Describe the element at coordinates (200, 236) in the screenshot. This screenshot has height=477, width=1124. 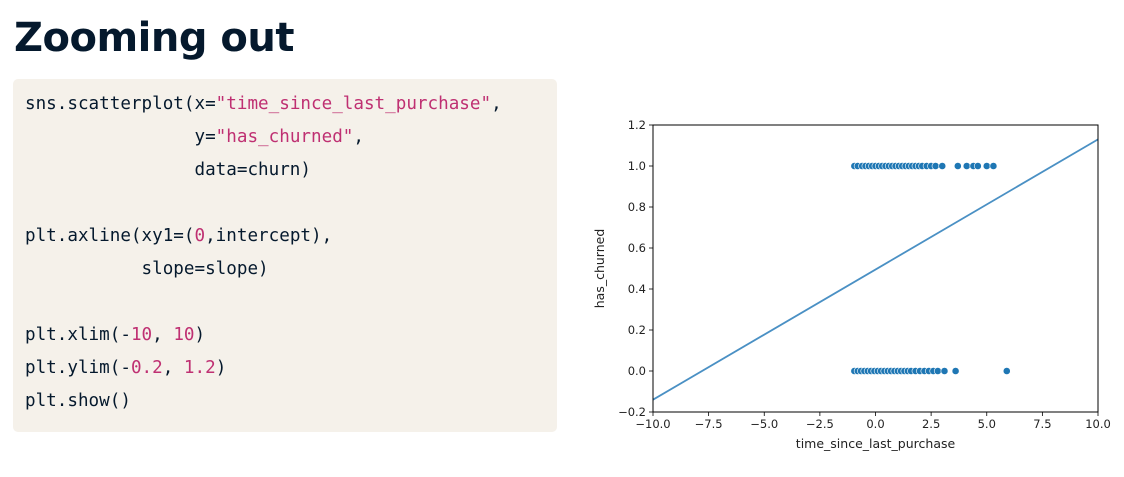
I see `code-number: 0` at that location.